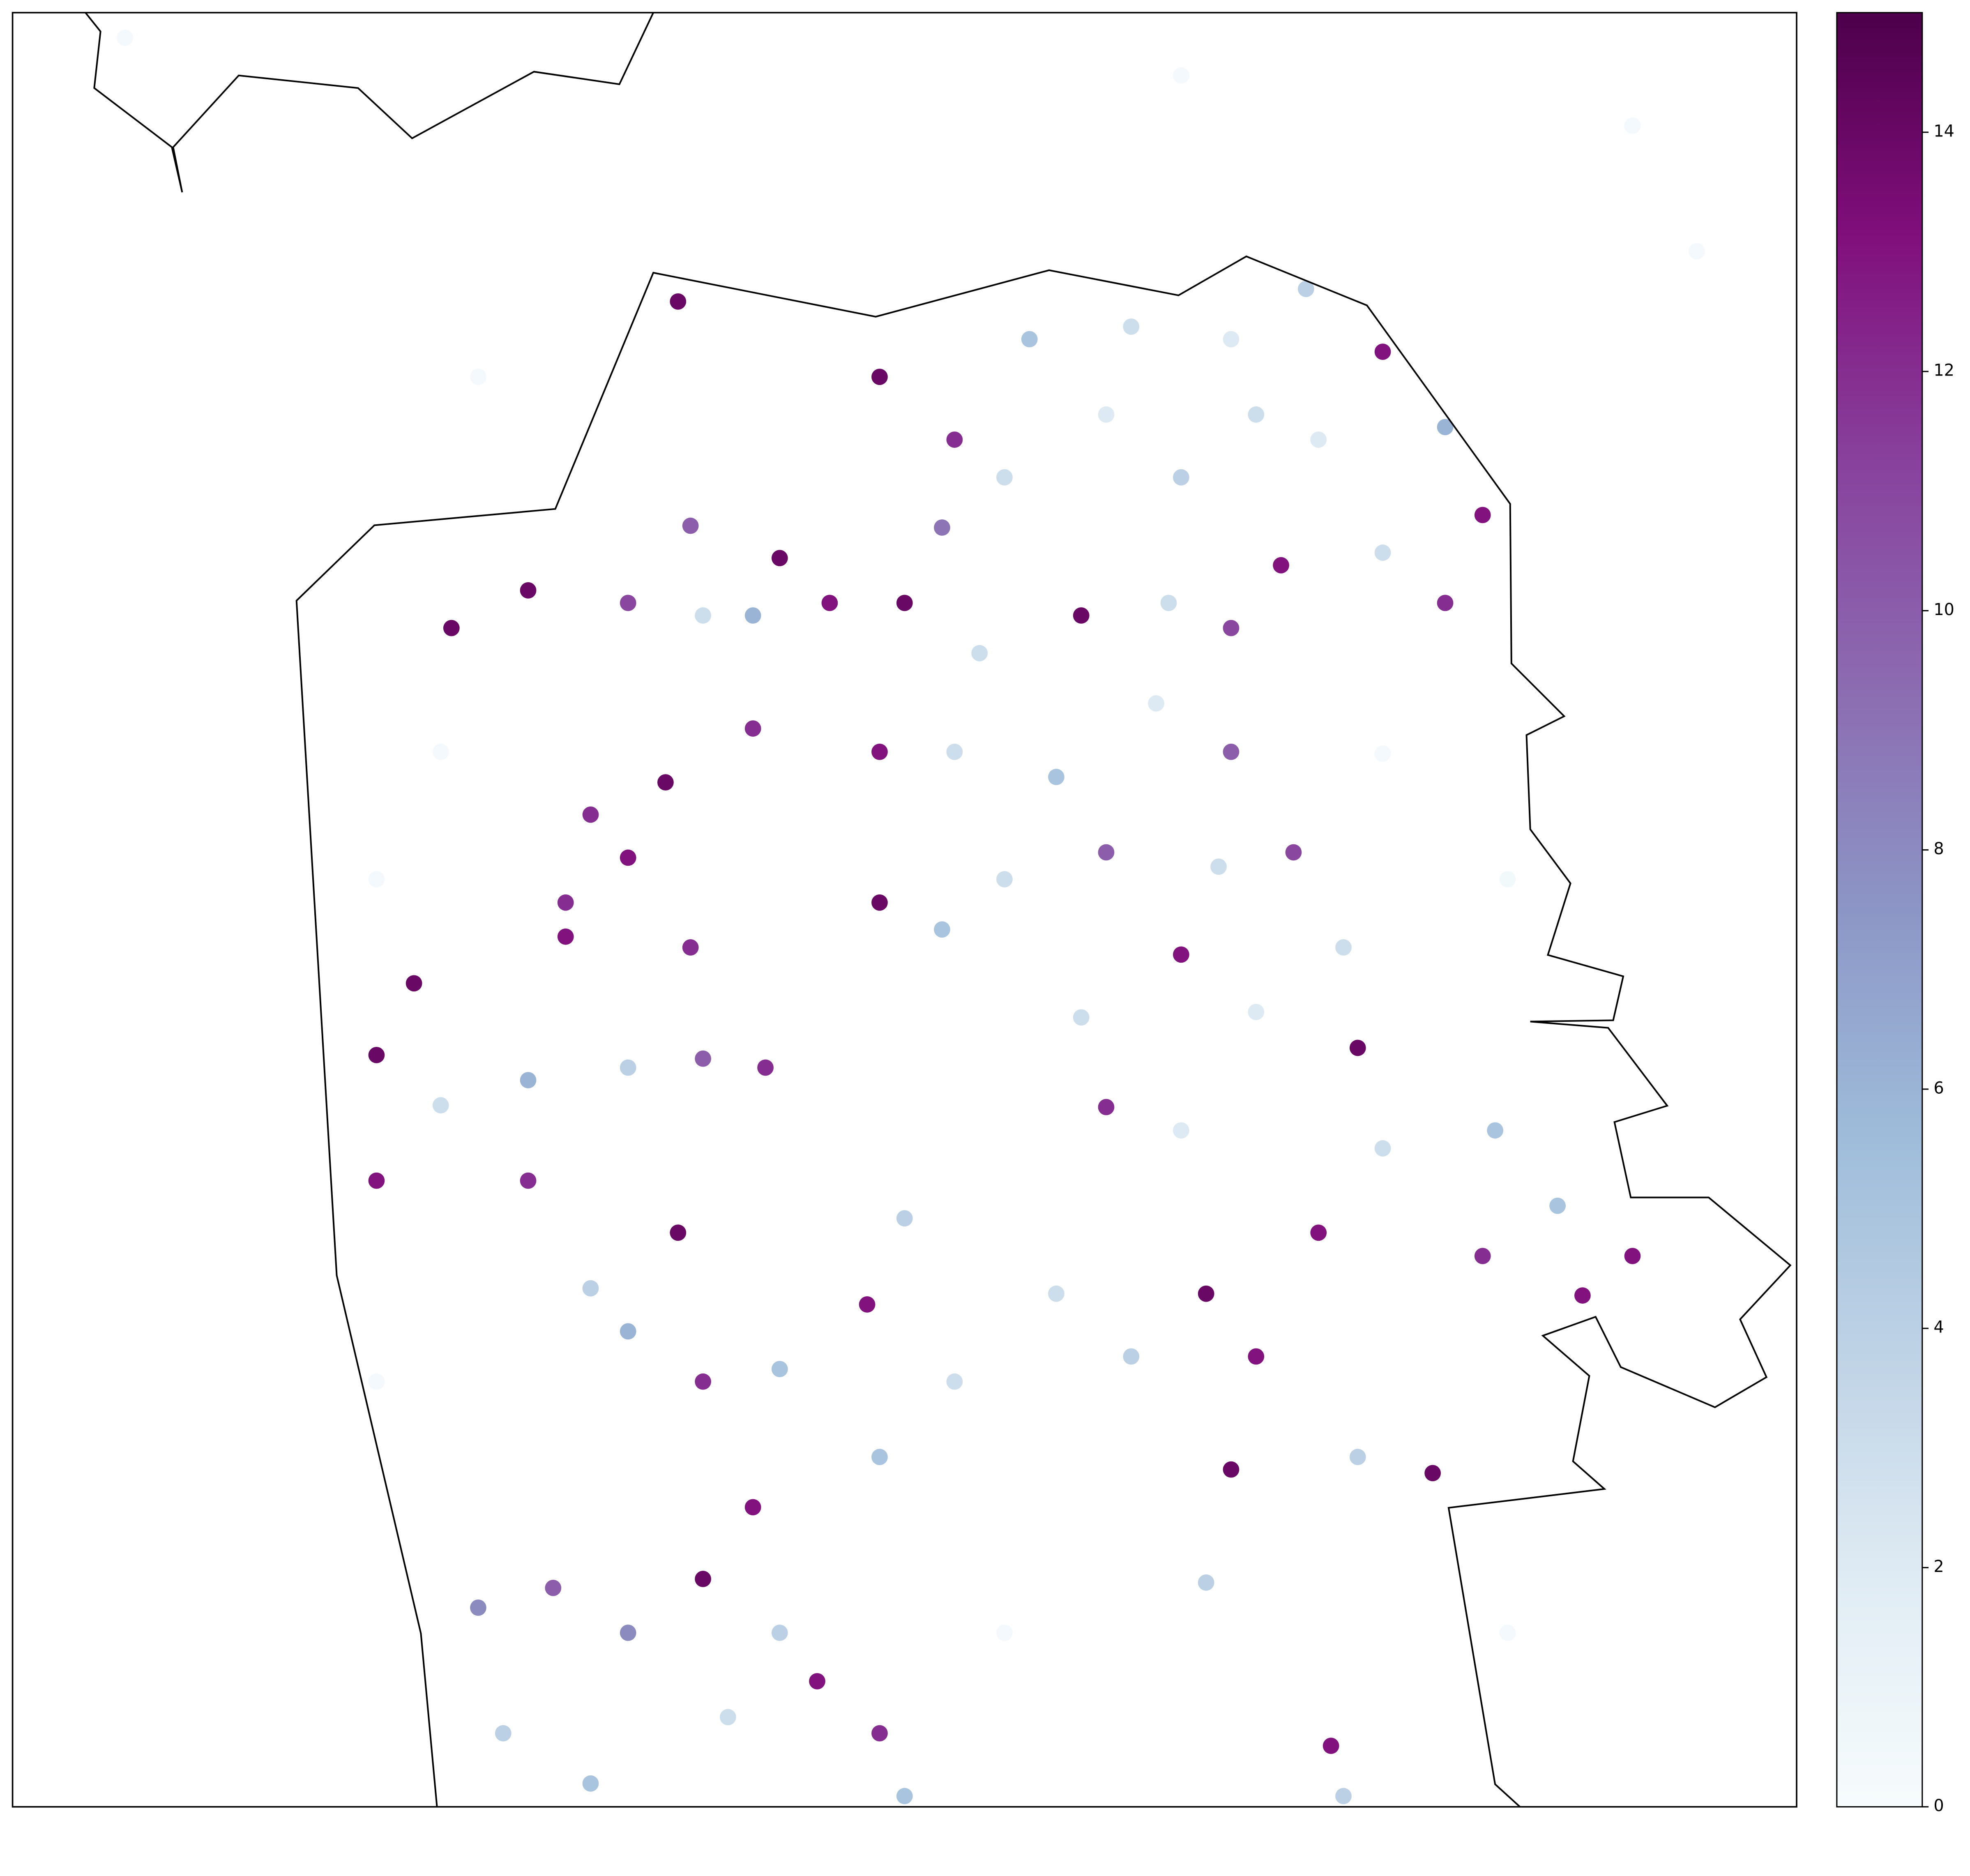 The width and height of the screenshot is (1970, 1876). I want to click on colorbar-tick-label: 8, so click(1939, 849).